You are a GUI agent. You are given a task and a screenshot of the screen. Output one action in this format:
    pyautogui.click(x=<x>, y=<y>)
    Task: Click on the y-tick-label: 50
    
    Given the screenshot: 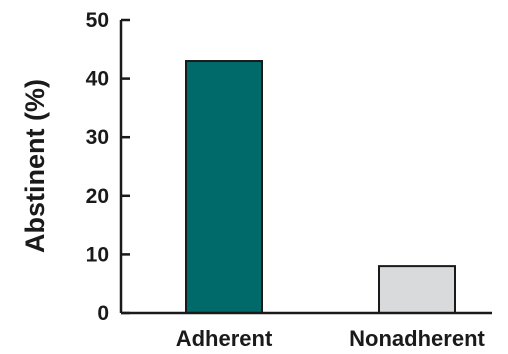 What is the action you would take?
    pyautogui.click(x=97, y=20)
    